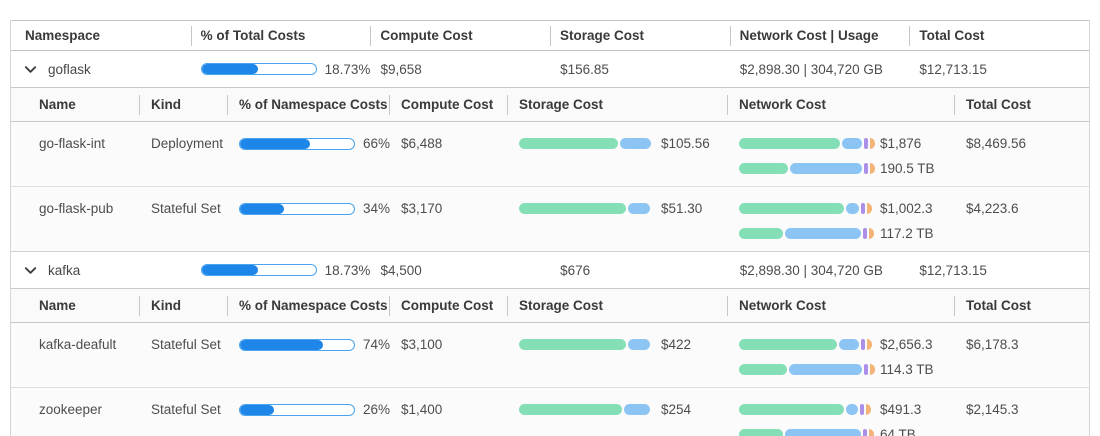  I want to click on namespace-name: kafka, so click(64, 270).